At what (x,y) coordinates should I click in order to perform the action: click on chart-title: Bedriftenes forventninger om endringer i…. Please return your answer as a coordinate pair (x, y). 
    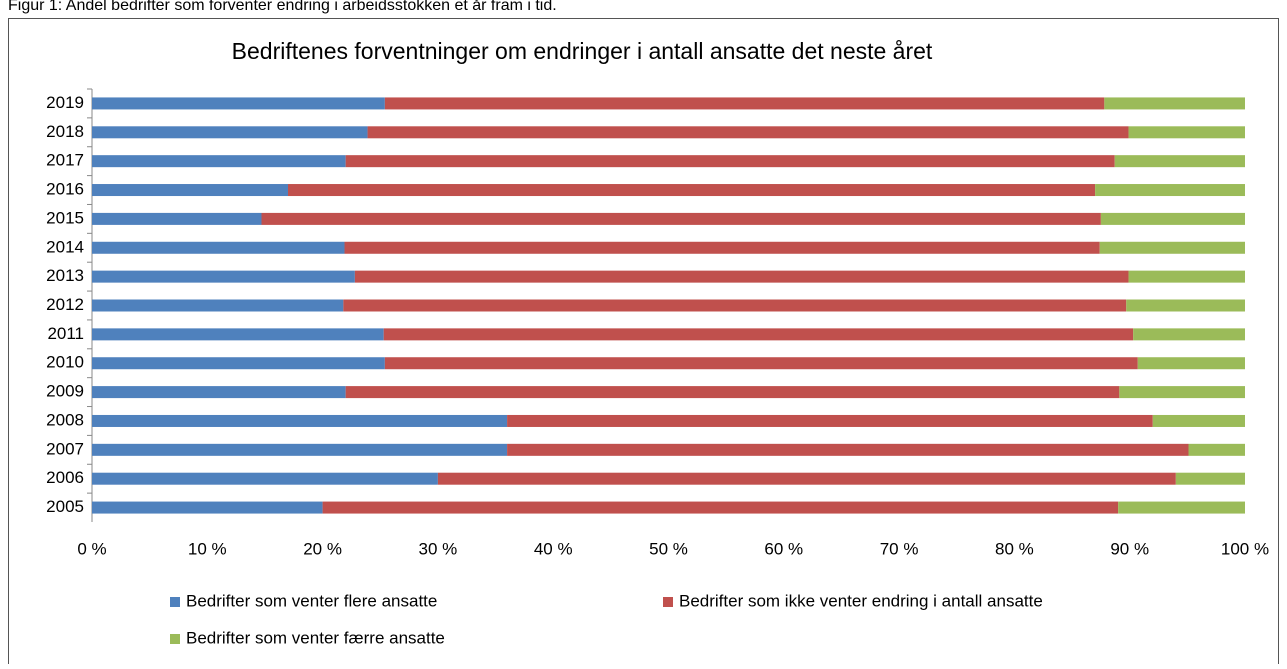
    Looking at the image, I should click on (582, 51).